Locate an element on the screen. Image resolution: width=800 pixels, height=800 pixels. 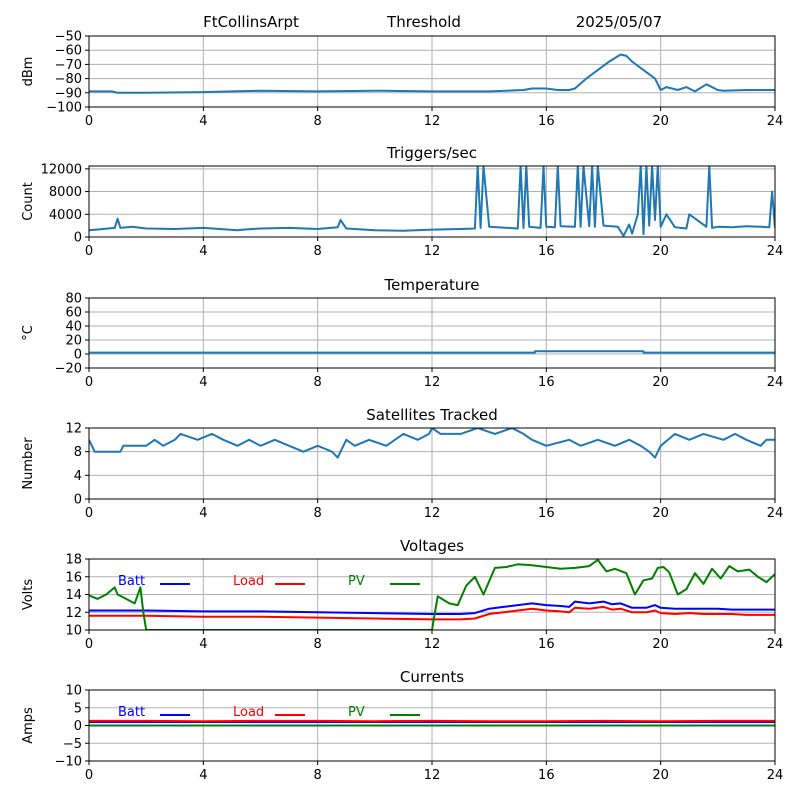
legend-label-batt: Batt is located at coordinates (131, 712).